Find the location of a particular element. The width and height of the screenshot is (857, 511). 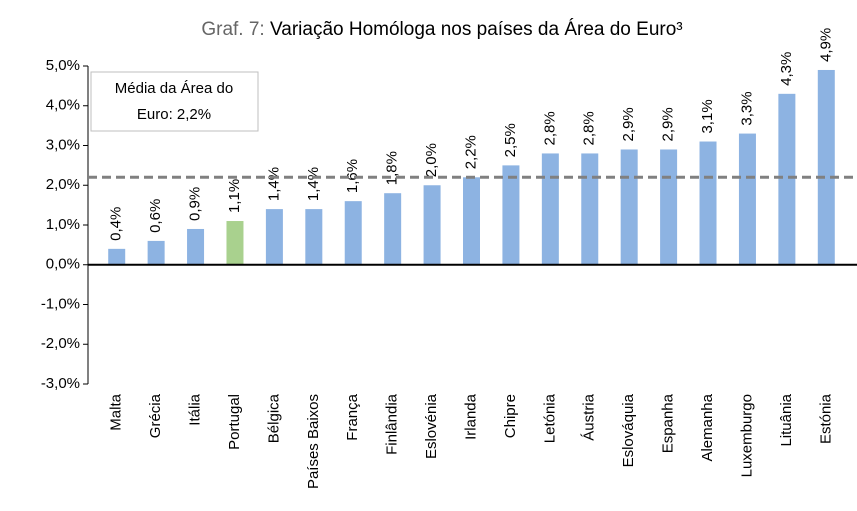

x-tick-label: França is located at coordinates (352, 416).